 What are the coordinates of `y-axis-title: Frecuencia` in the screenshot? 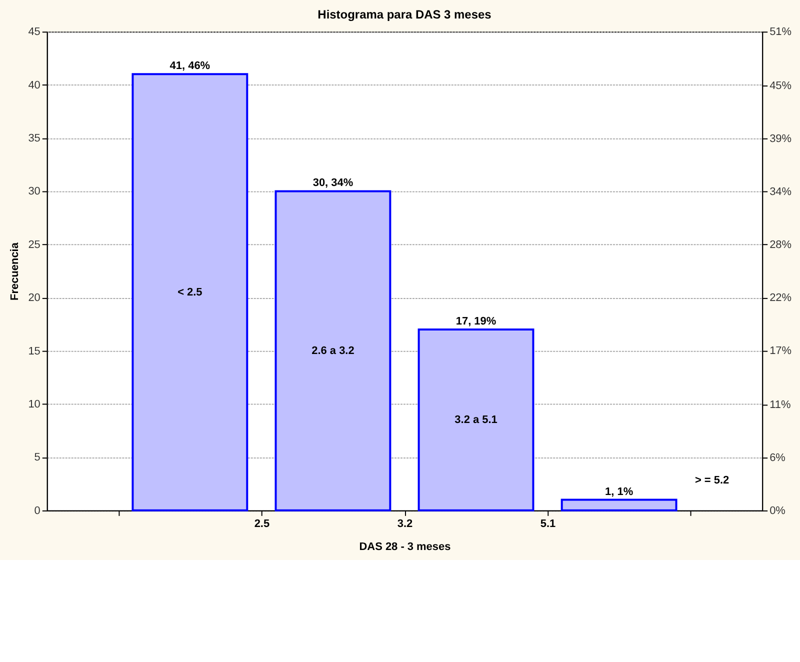 It's located at (15, 271).